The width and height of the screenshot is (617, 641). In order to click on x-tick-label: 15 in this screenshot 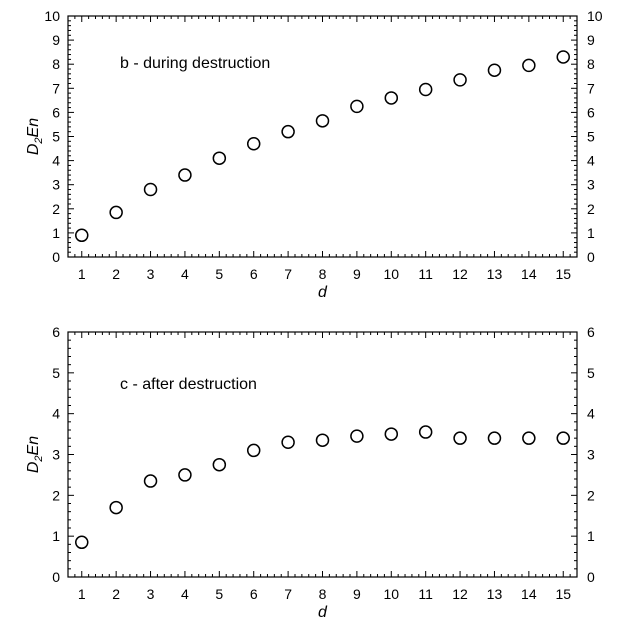, I will do `click(563, 594)`.